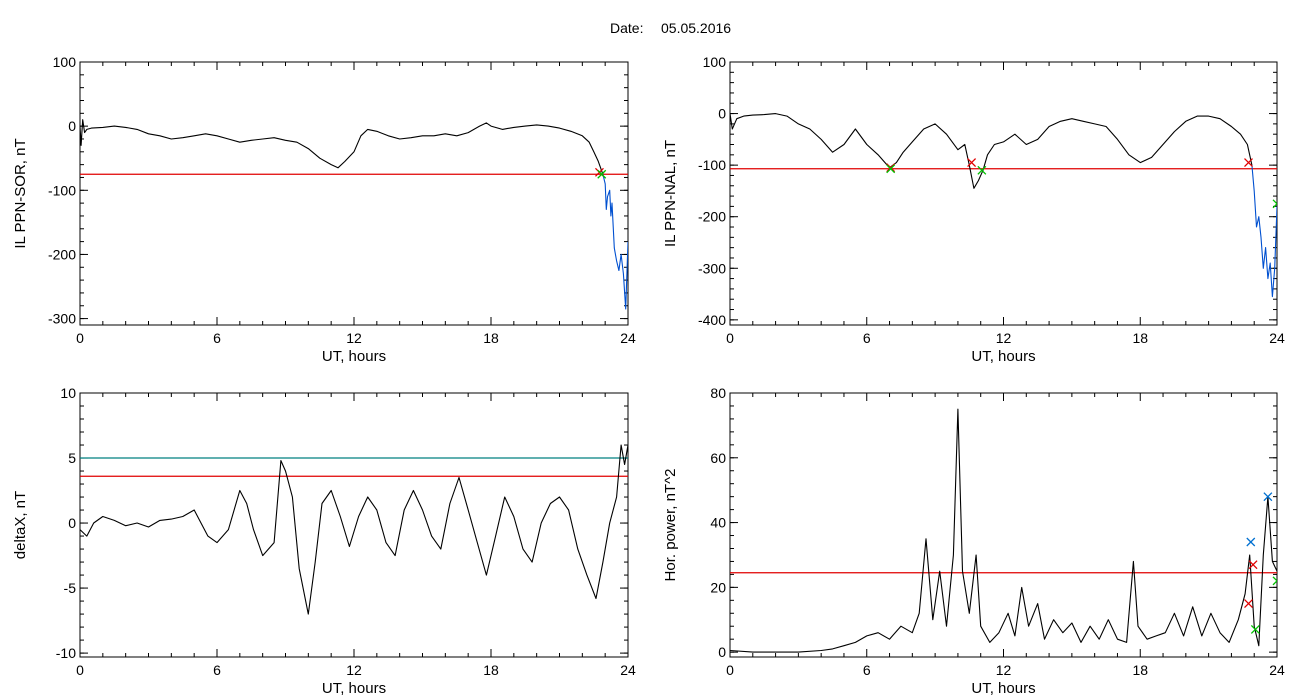  I want to click on y-axis-title: deltaX, nT, so click(20, 525).